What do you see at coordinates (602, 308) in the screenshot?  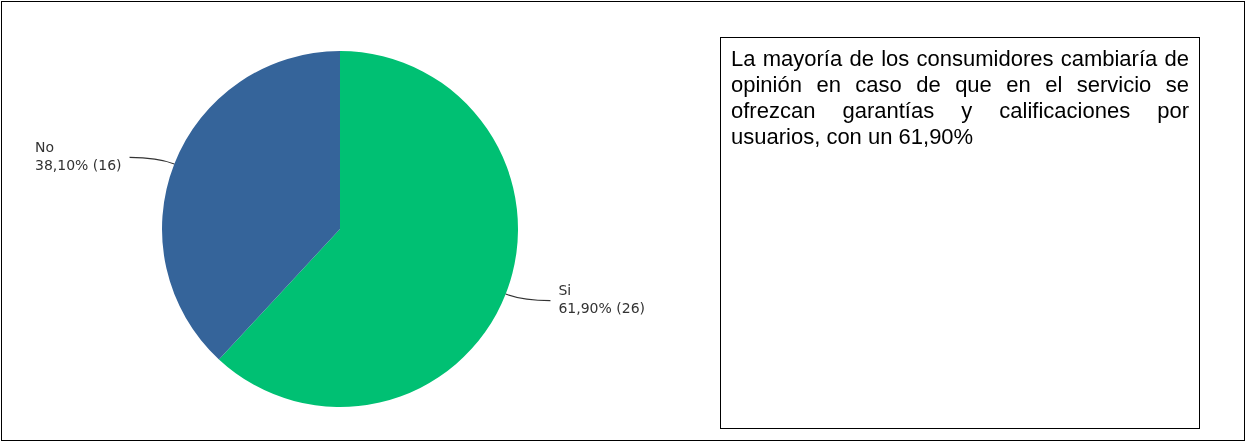 I see `data-label: 61,90% (26)` at bounding box center [602, 308].